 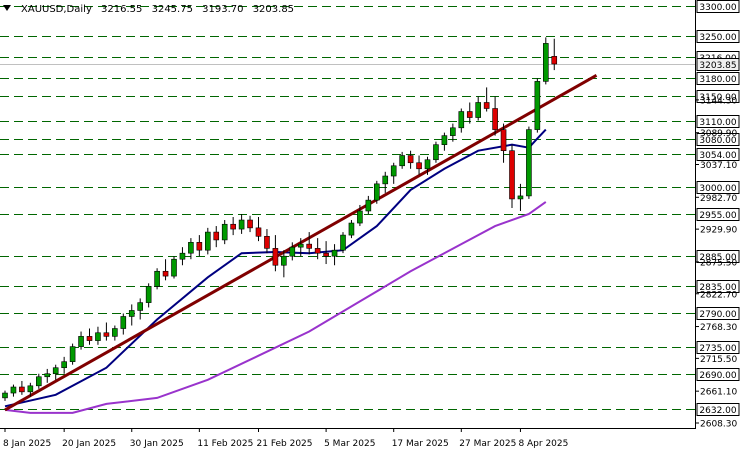 What do you see at coordinates (717, 98) in the screenshot?
I see `level-label: 3150.00` at bounding box center [717, 98].